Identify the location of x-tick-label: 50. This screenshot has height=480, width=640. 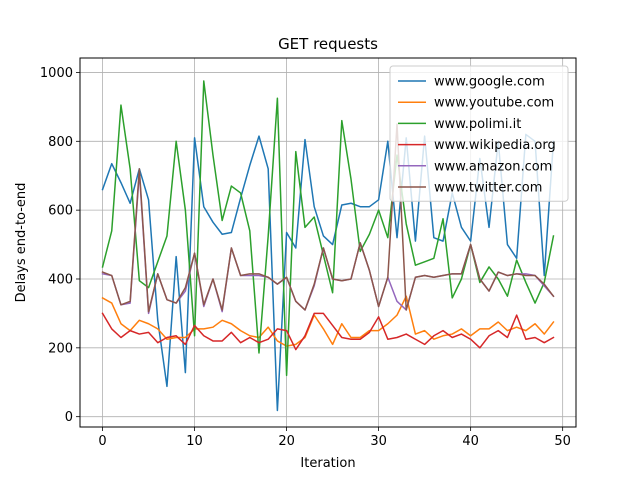
(562, 441).